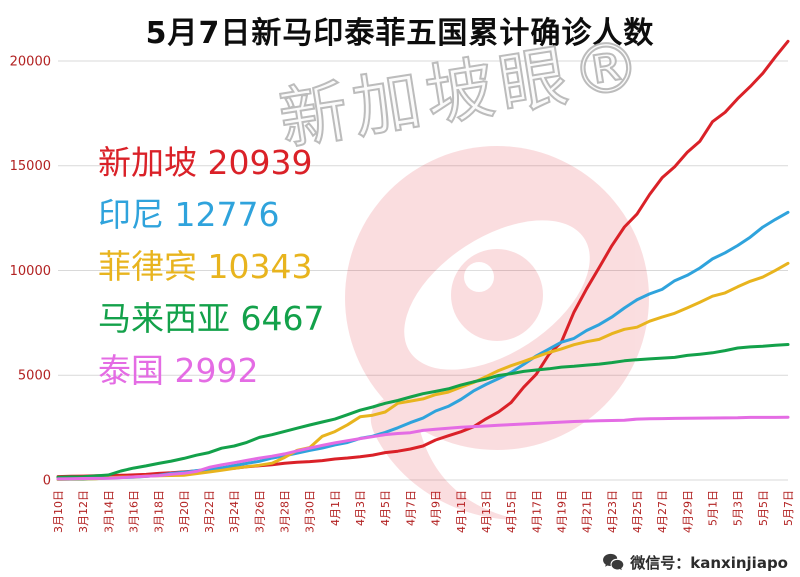 Image resolution: width=800 pixels, height=577 pixels. Describe the element at coordinates (285, 511) in the screenshot. I see `x-tick-label: 3月28日` at that location.